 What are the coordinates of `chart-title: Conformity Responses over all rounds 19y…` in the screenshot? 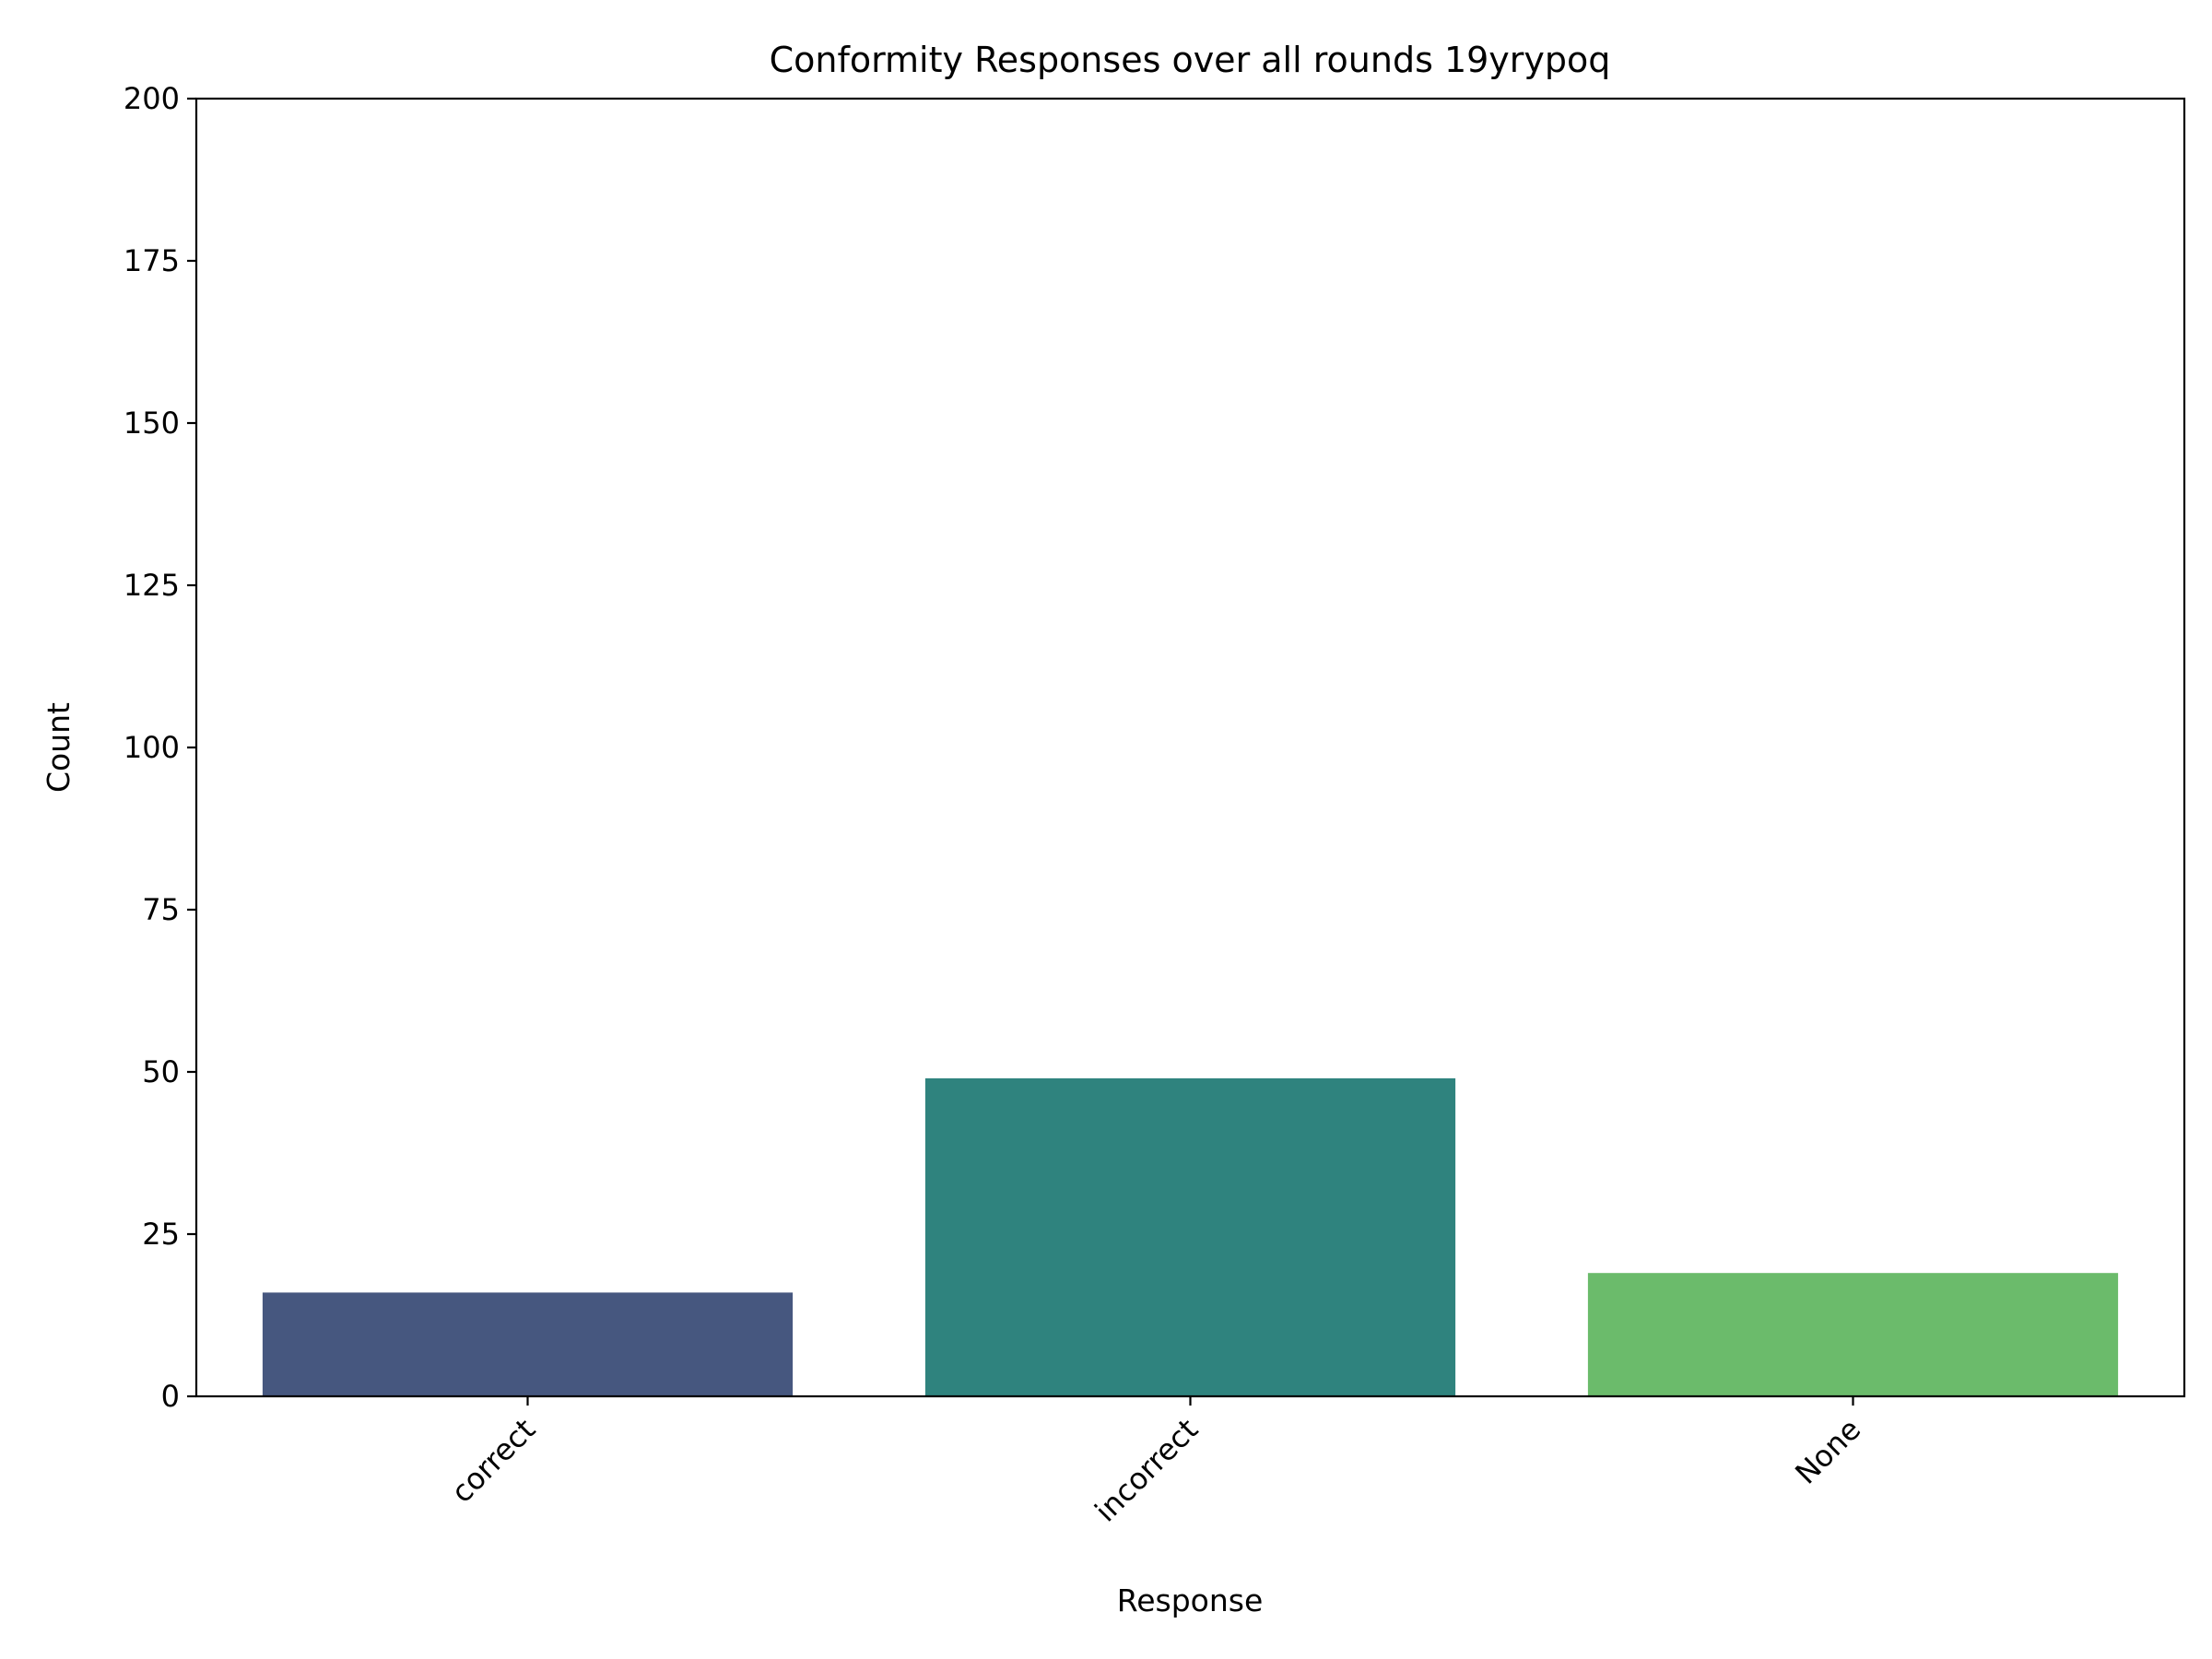 It's located at (1190, 60).